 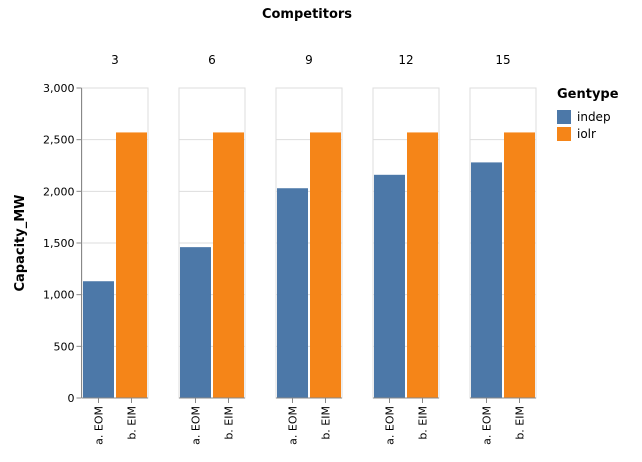 I want to click on legend-swatch-indep, so click(x=564, y=117).